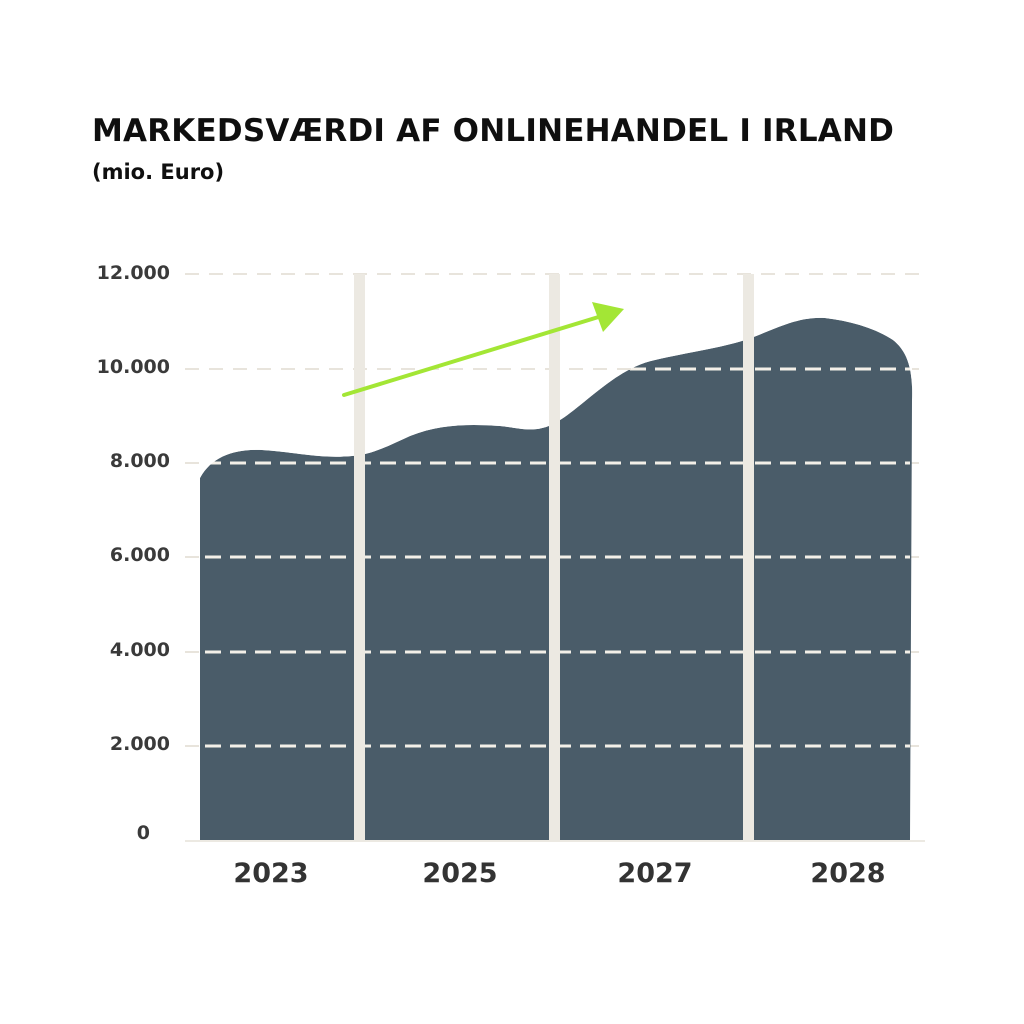 This screenshot has width=1024, height=1024. I want to click on x-tick-label: 2028, so click(848, 873).